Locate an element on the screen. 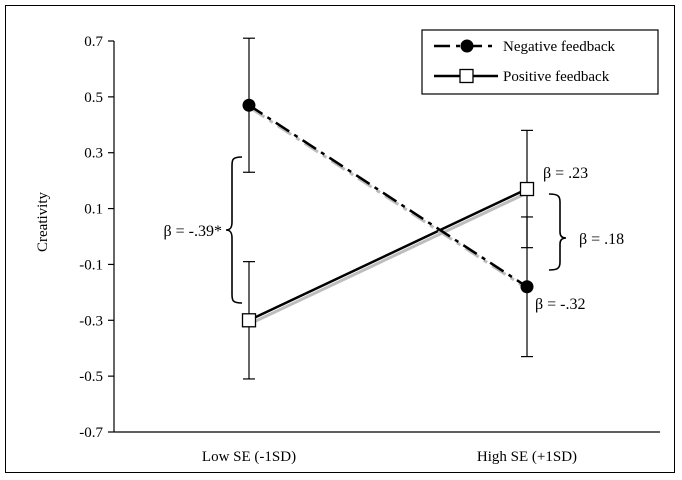  y-tick-label: 0.5 is located at coordinates (93, 98).